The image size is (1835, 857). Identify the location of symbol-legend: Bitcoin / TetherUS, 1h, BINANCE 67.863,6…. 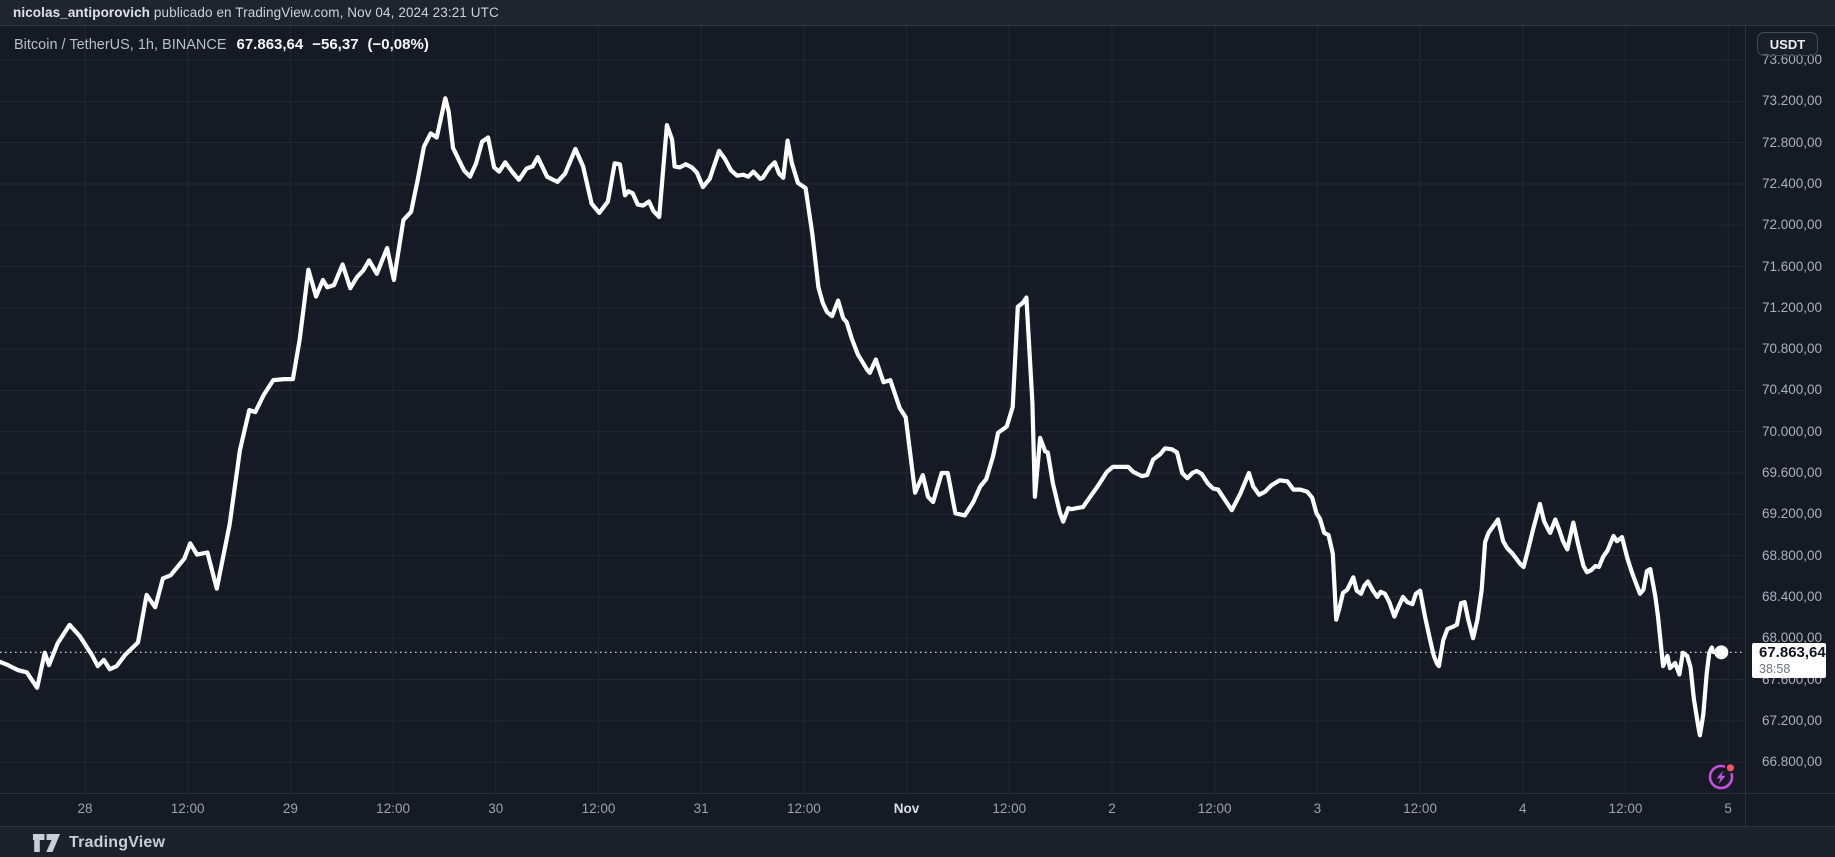
(221, 44).